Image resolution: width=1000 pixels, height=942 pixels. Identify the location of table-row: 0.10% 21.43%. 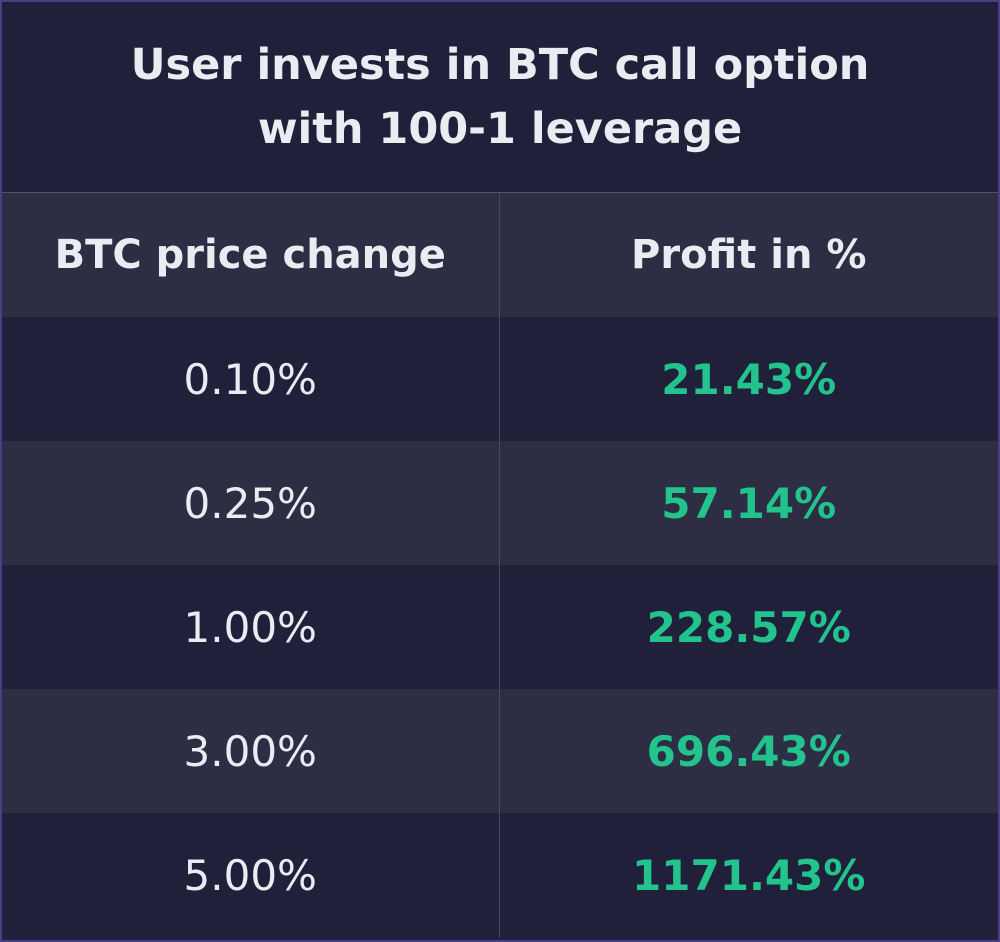
(500, 379).